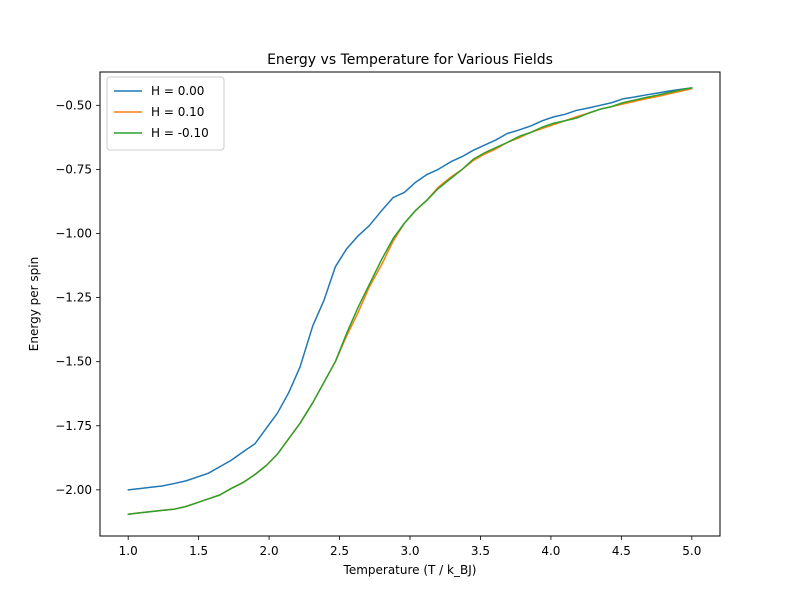  Describe the element at coordinates (621, 551) in the screenshot. I see `x-tick-label: 4.5` at that location.